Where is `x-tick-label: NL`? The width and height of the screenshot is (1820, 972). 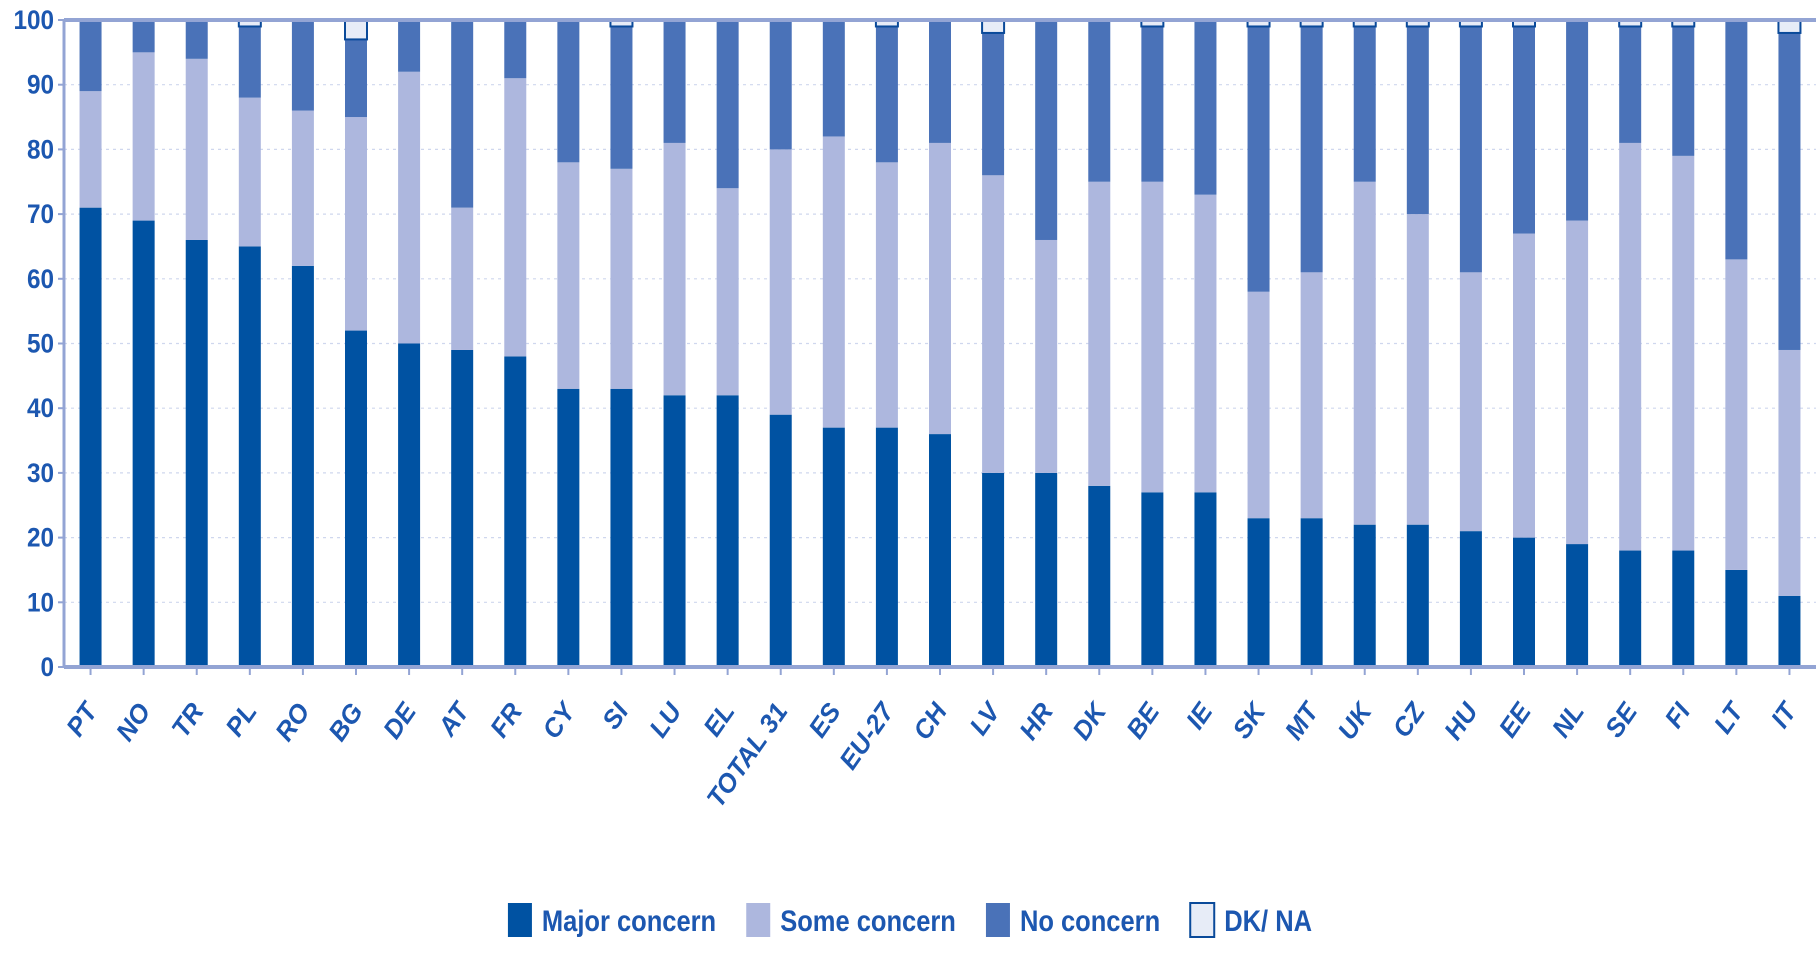
x-tick-label: NL is located at coordinates (1568, 720).